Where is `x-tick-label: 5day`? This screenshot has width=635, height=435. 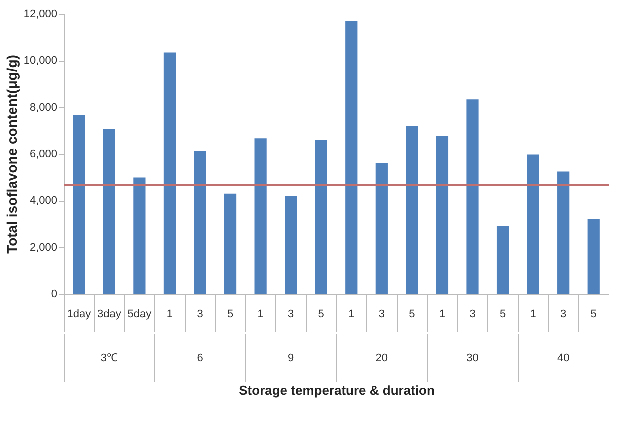
x-tick-label: 5day is located at coordinates (140, 314).